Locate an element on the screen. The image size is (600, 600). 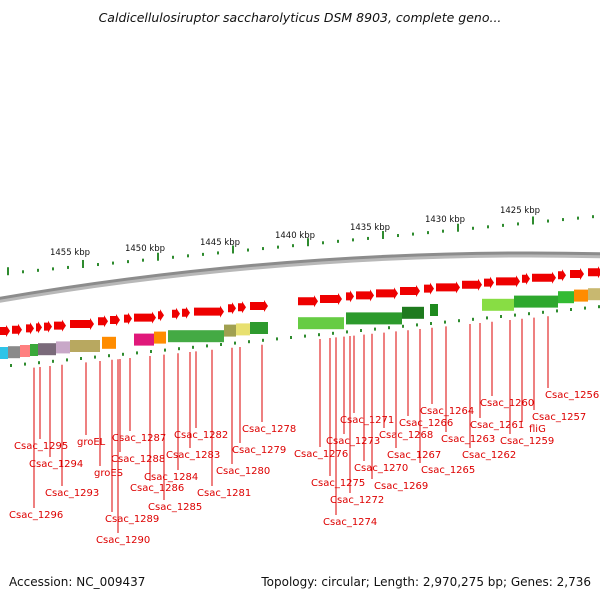
gene-label: Csac_1278 is located at coordinates (269, 429).